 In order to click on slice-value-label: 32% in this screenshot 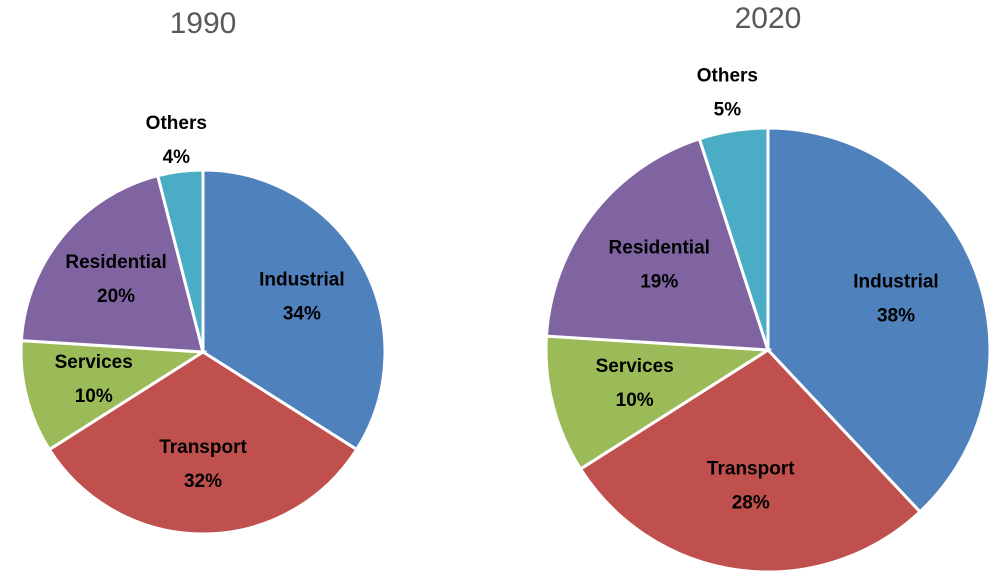, I will do `click(203, 481)`.